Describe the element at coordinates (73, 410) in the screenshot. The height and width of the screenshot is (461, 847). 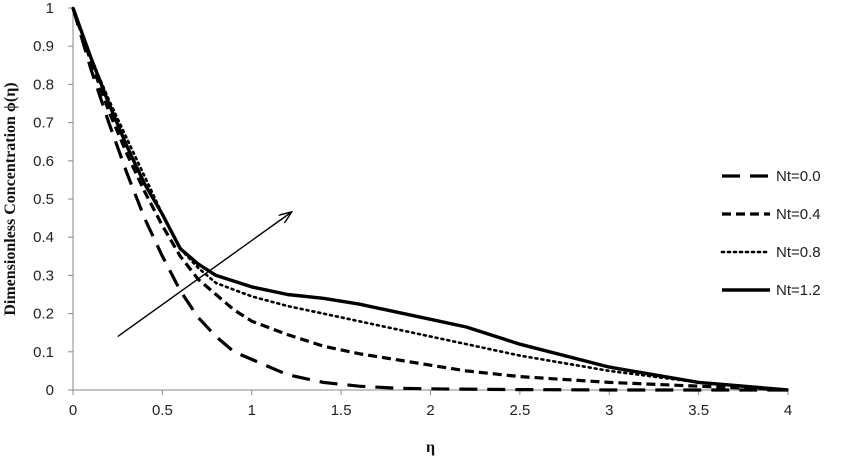
I see `x-tick-label: 0` at that location.